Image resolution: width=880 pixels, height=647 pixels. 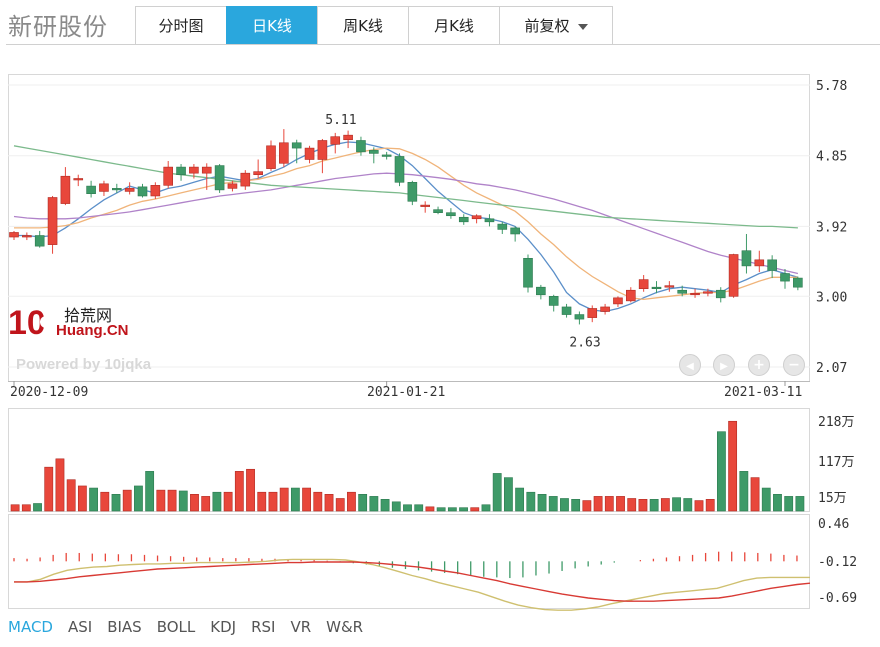 I want to click on indicator-kdj: KDJ, so click(x=223, y=627).